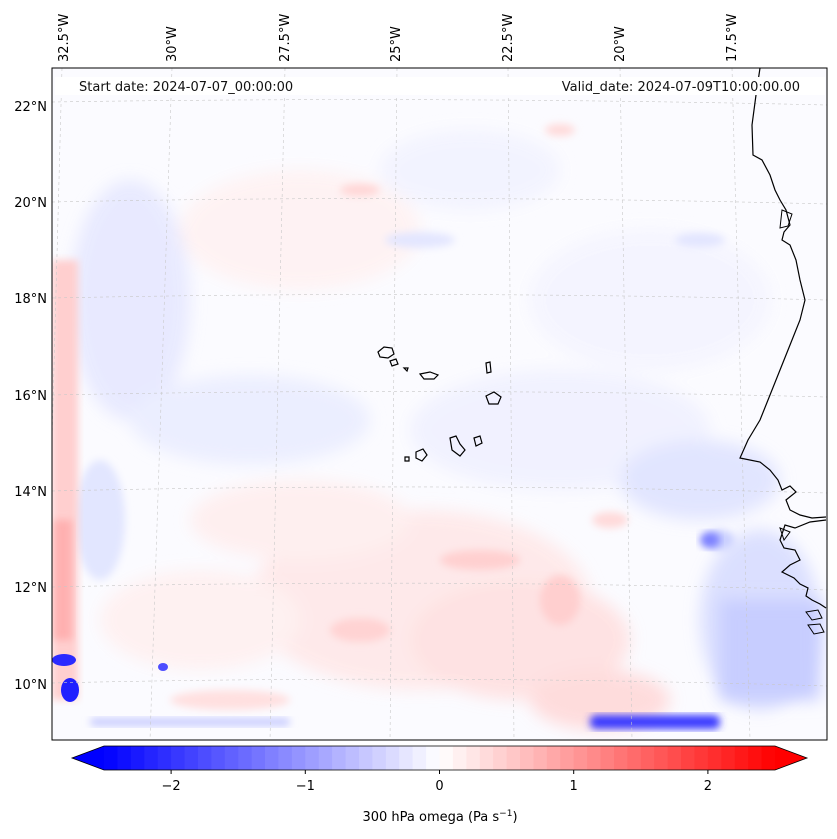 The height and width of the screenshot is (839, 837). What do you see at coordinates (708, 786) in the screenshot?
I see `colorbar-tick-label: 2` at bounding box center [708, 786].